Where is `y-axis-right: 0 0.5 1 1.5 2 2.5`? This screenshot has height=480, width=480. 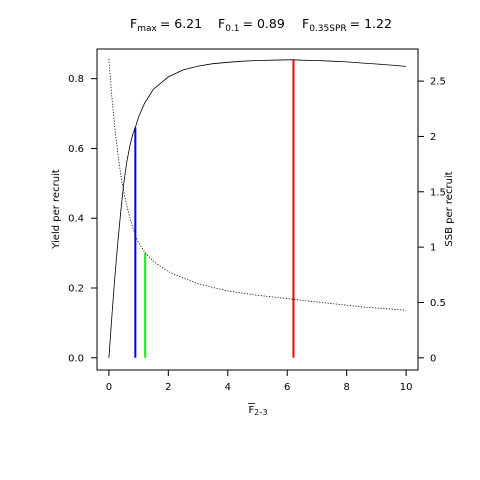
y-axis-right: 0 0.5 1 1.5 2 2.5 is located at coordinates (431, 220).